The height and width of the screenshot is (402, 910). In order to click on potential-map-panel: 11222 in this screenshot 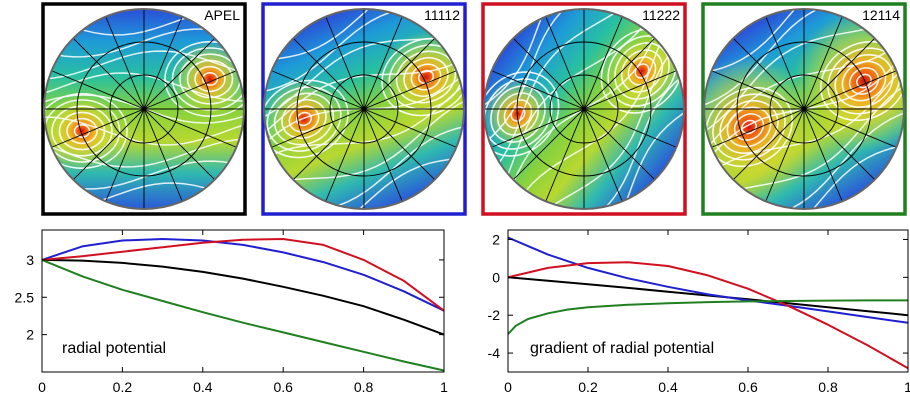, I will do `click(584, 109)`.